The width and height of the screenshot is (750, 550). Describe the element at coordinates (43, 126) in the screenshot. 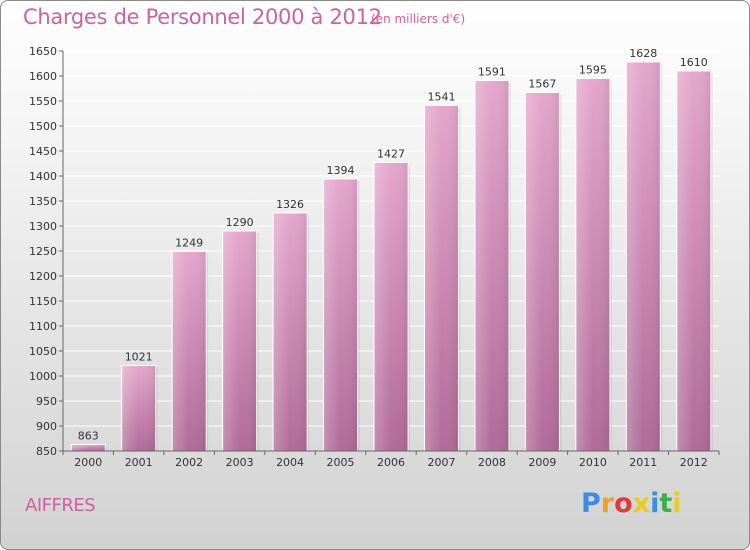

I see `y-tick-label: 1500` at that location.